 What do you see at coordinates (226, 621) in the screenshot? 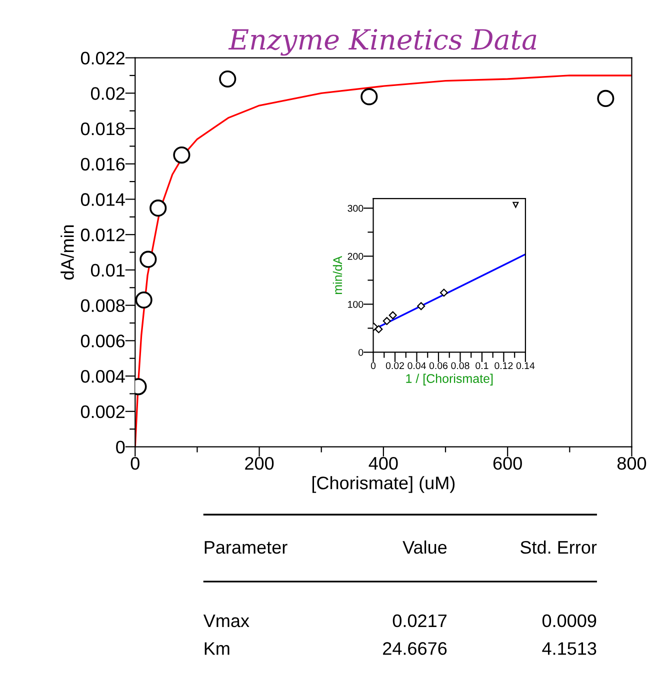
I see `text: Vmax` at bounding box center [226, 621].